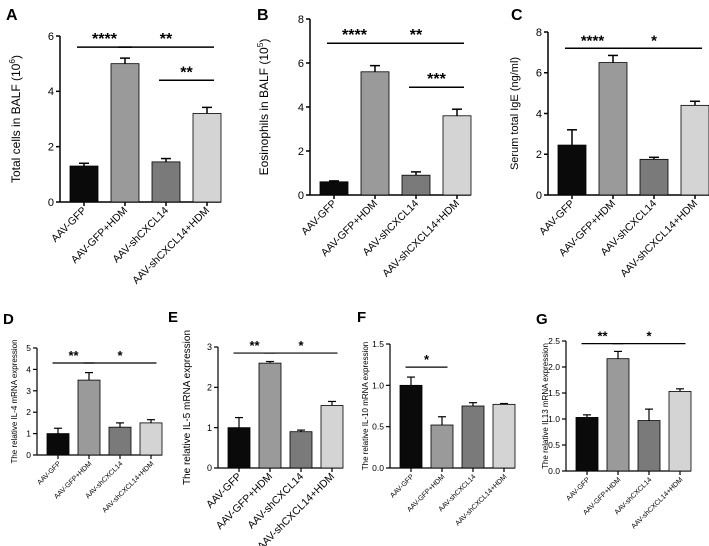 The height and width of the screenshot is (546, 709). I want to click on x-tick-label-c: AAV-shCXCL14+HDM, so click(659, 239).